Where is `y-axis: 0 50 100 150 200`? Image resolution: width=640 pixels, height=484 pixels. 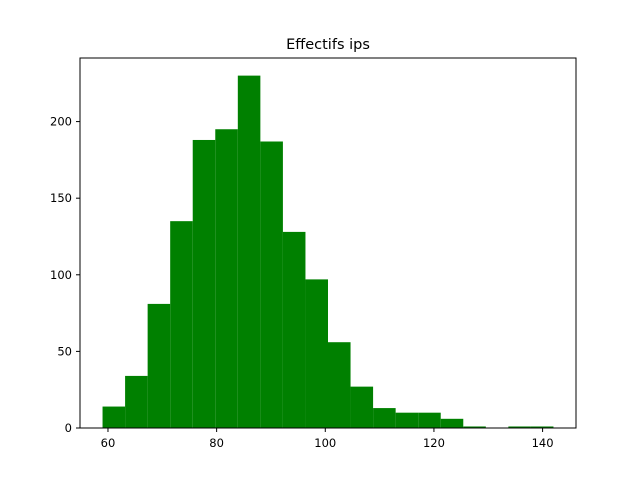
y-axis: 0 50 100 150 200 is located at coordinates (65, 275).